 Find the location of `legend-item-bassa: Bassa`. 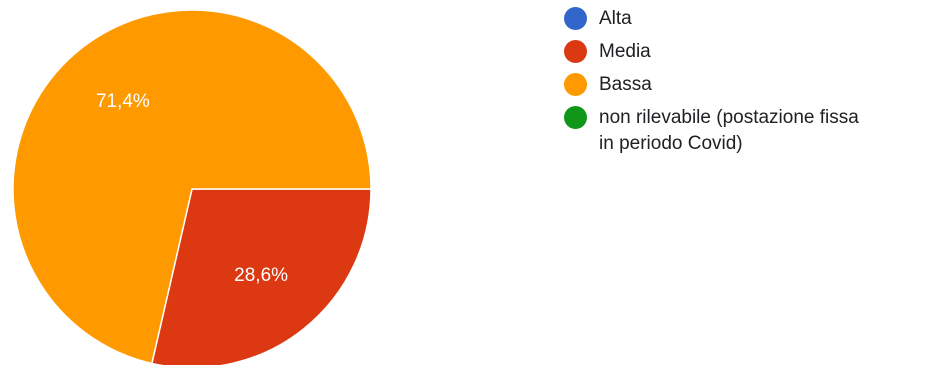

legend-item-bassa: Bassa is located at coordinates (747, 85).